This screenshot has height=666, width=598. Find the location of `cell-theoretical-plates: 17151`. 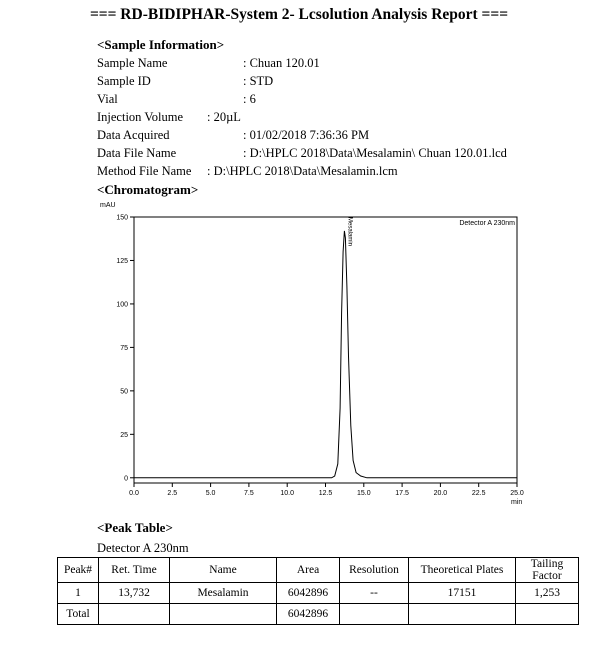

cell-theoretical-plates: 17151 is located at coordinates (462, 593).